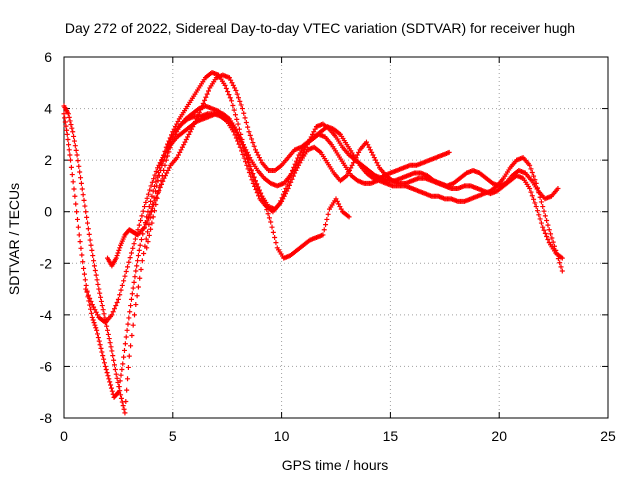 Image resolution: width=640 pixels, height=480 pixels. What do you see at coordinates (608, 436) in the screenshot?
I see `x-tick-label: 25` at bounding box center [608, 436].